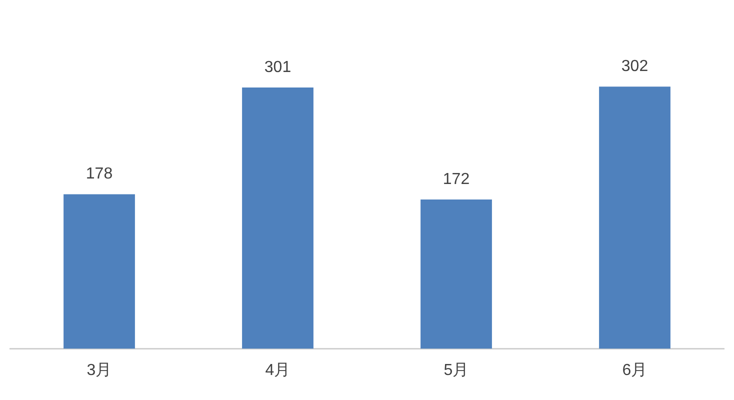 This screenshot has width=734, height=400. Describe the element at coordinates (635, 370) in the screenshot. I see `x-tick-label: 6月` at that location.